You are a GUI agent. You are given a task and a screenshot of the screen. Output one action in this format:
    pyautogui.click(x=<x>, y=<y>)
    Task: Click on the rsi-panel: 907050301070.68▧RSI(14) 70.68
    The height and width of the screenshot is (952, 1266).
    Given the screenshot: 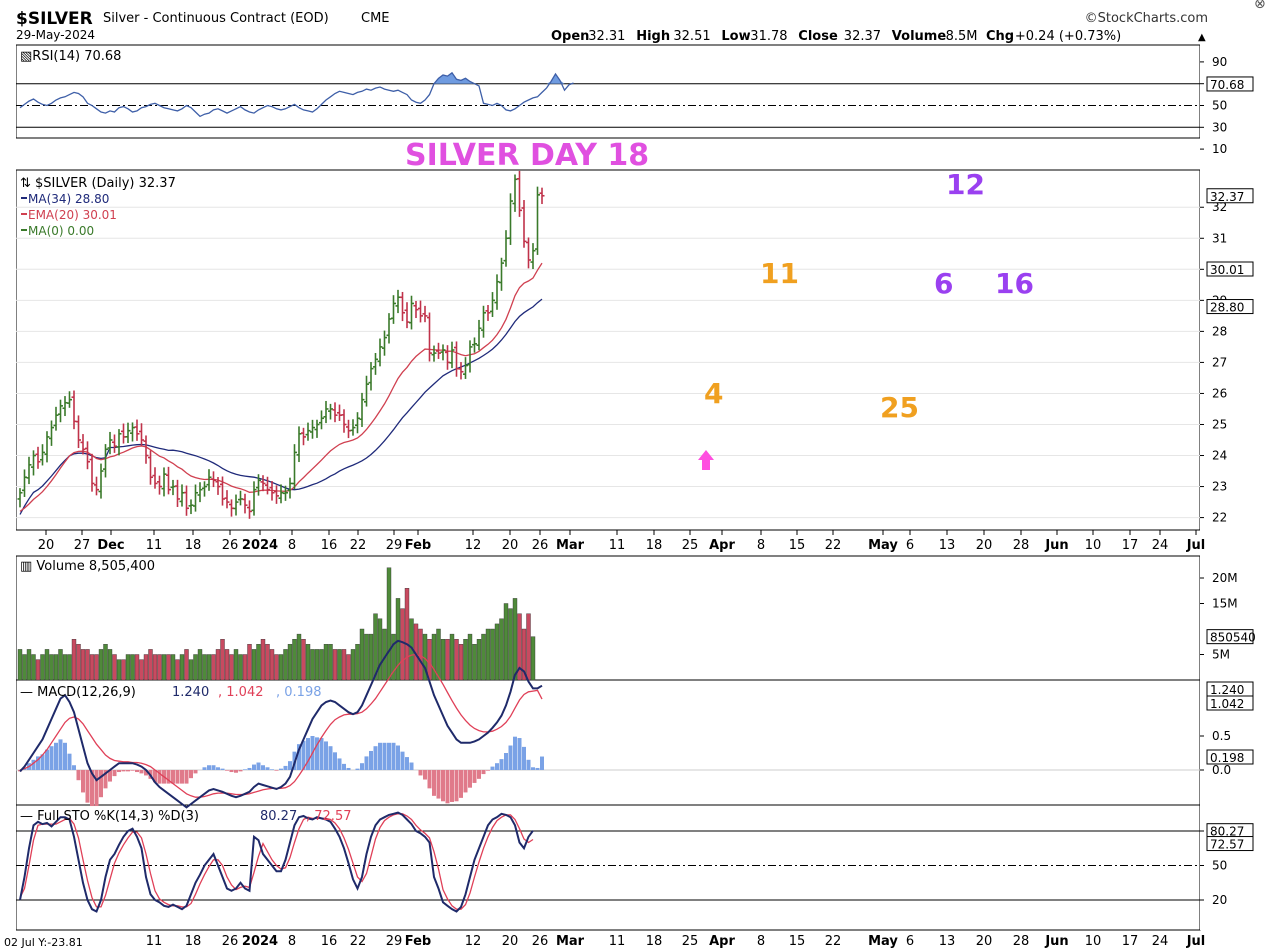 What is the action you would take?
    pyautogui.click(x=635, y=102)
    